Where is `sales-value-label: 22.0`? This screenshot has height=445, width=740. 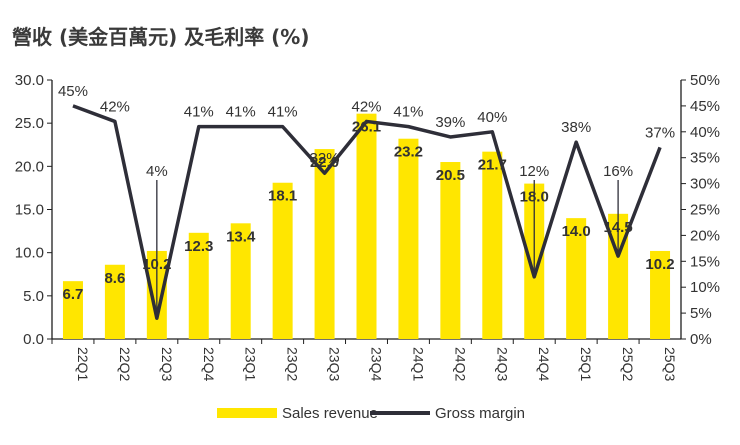 sales-value-label: 22.0 is located at coordinates (324, 162).